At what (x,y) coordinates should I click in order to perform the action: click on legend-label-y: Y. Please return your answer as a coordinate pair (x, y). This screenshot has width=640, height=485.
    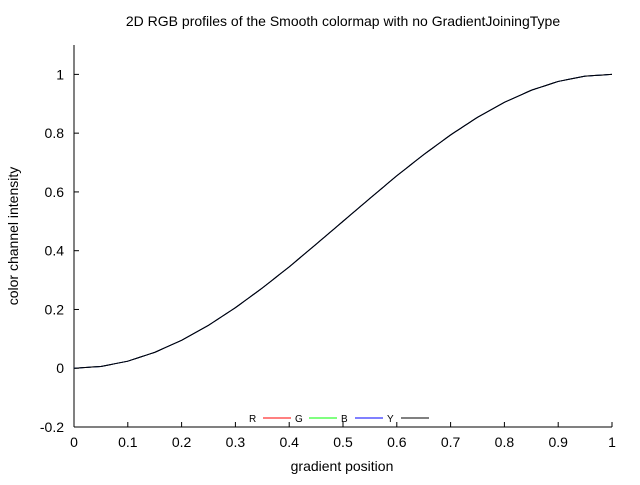
    Looking at the image, I should click on (390, 419).